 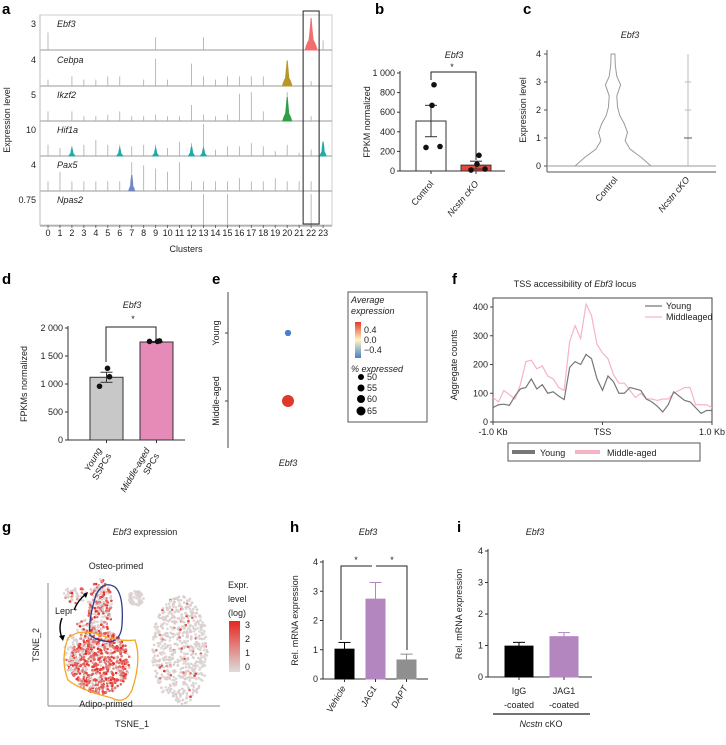 I want to click on cluster-tick-label: 8, so click(x=143, y=233).